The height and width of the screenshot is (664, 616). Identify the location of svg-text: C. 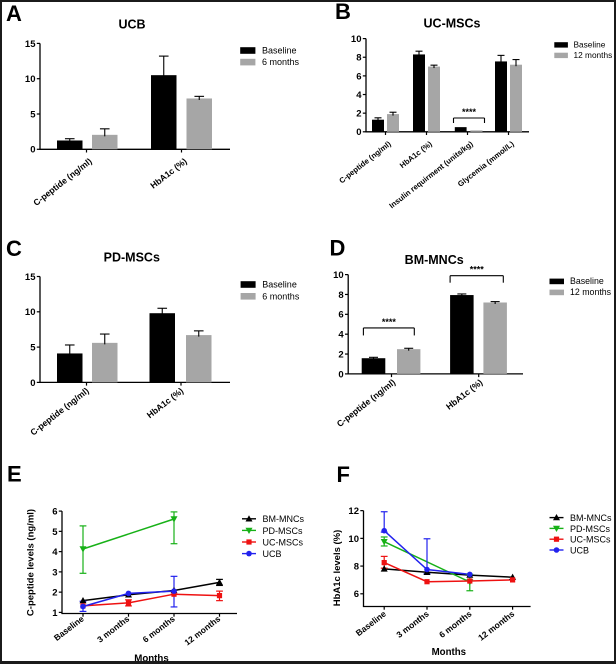
(14, 248).